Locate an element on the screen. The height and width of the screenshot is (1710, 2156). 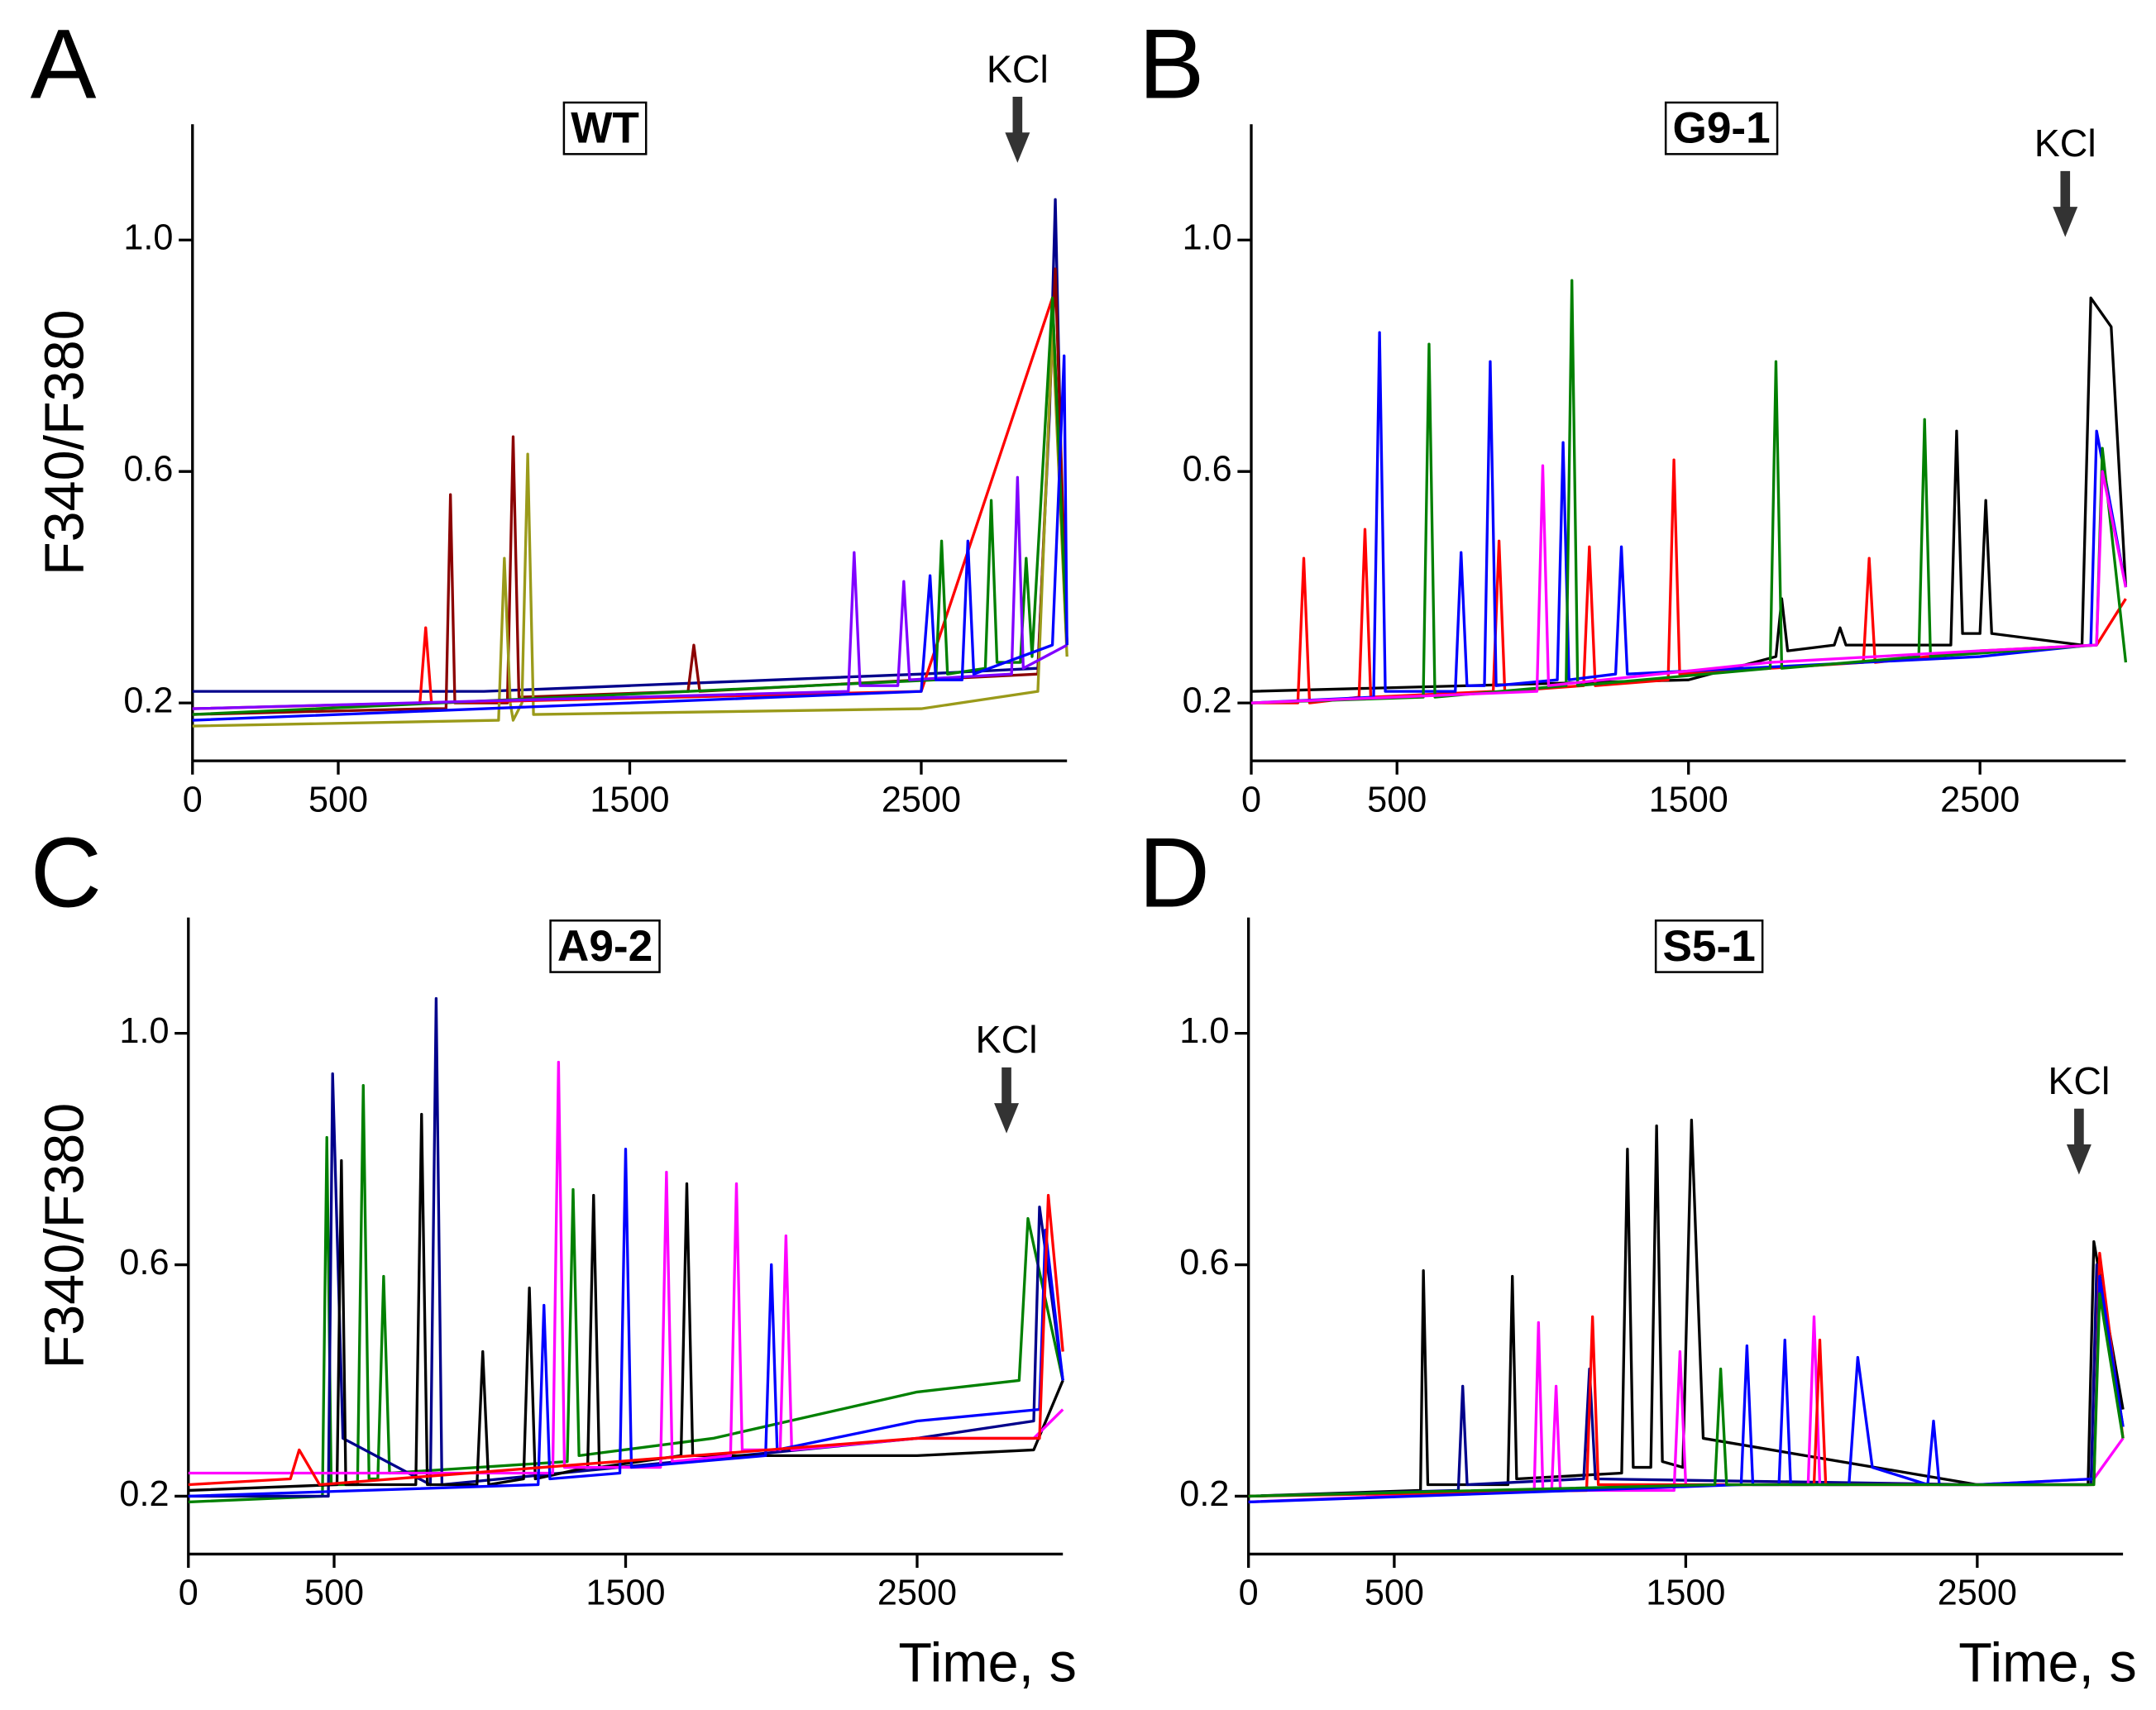
panel-title: G9-1 is located at coordinates (1721, 128).